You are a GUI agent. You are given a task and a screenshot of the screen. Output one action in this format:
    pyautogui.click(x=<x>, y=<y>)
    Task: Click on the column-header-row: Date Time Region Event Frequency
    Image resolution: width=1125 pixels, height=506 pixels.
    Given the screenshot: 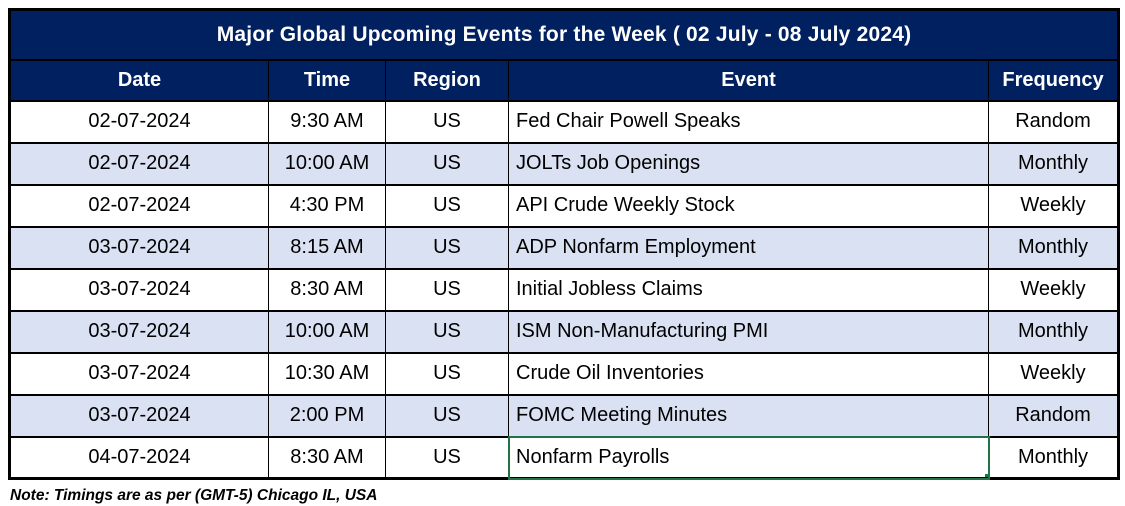 What is the action you would take?
    pyautogui.click(x=564, y=80)
    